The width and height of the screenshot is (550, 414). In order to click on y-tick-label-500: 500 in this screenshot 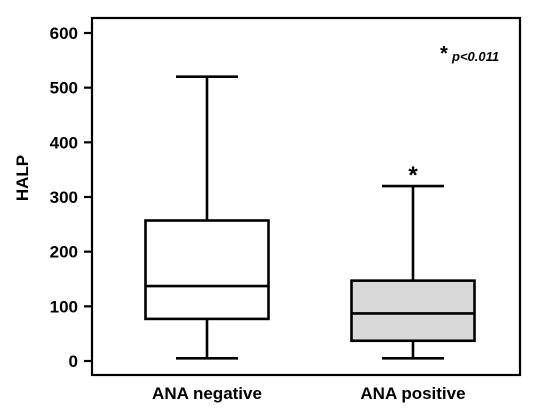, I will do `click(64, 88)`.